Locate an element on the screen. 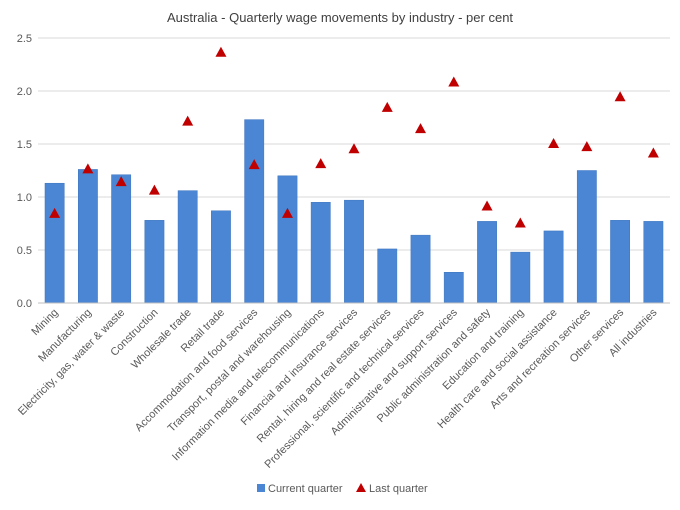 This screenshot has width=680, height=510. x-category-label: Transport, postal and warehousing is located at coordinates (230, 371).